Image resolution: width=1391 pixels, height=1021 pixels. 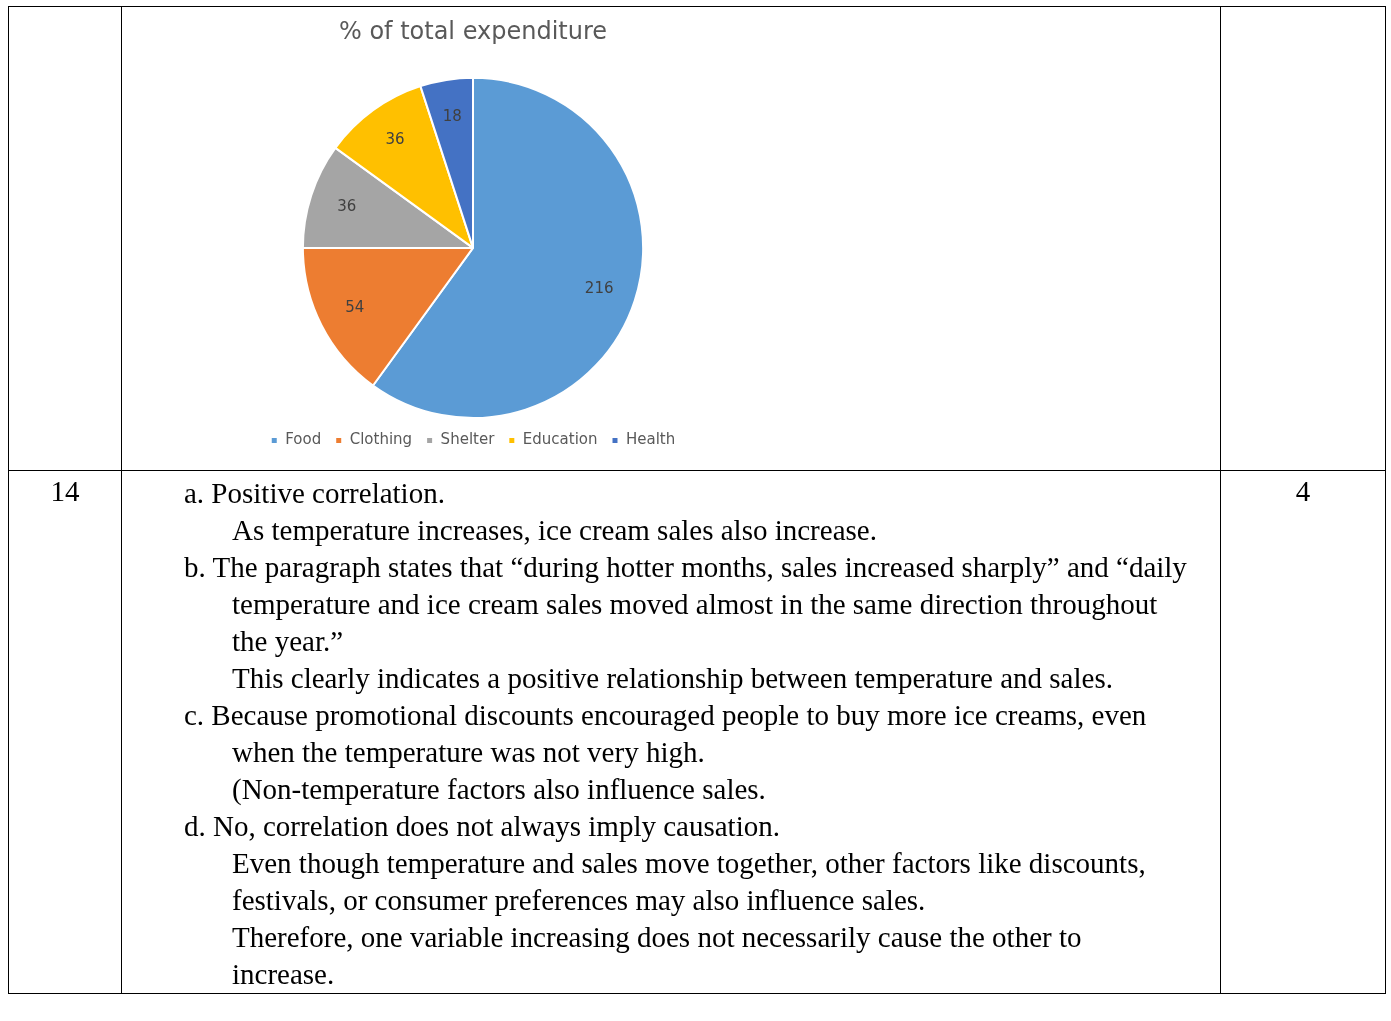 What do you see at coordinates (315, 493) in the screenshot?
I see `text: a. Positive correlation.` at bounding box center [315, 493].